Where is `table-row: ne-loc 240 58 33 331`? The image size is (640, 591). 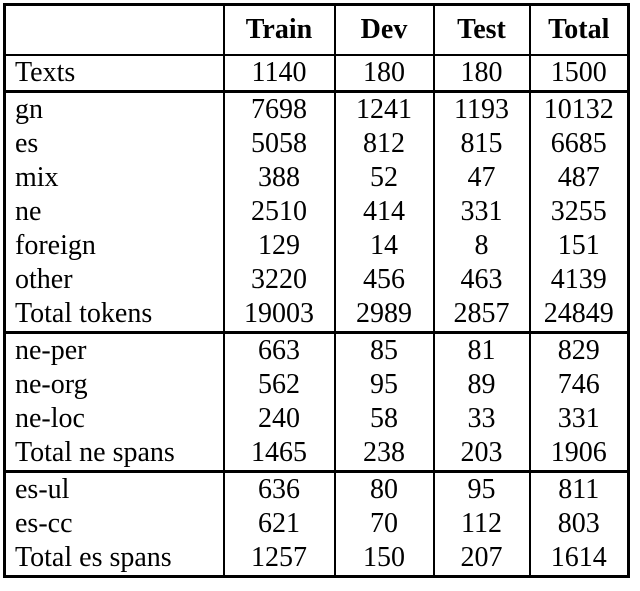 table-row: ne-loc 240 58 33 331 is located at coordinates (317, 419).